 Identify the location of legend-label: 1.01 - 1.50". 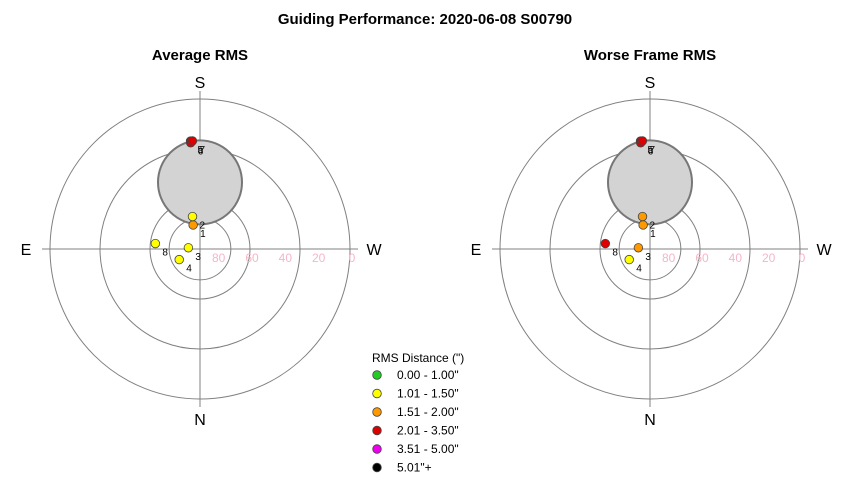
(428, 394).